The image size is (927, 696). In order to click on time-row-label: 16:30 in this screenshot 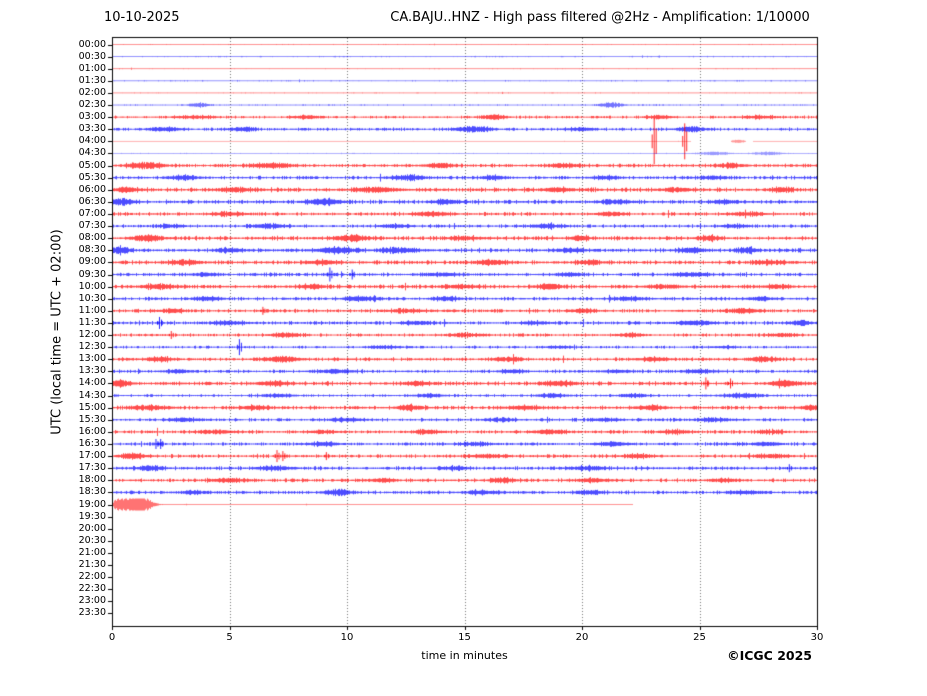, I will do `click(92, 443)`.